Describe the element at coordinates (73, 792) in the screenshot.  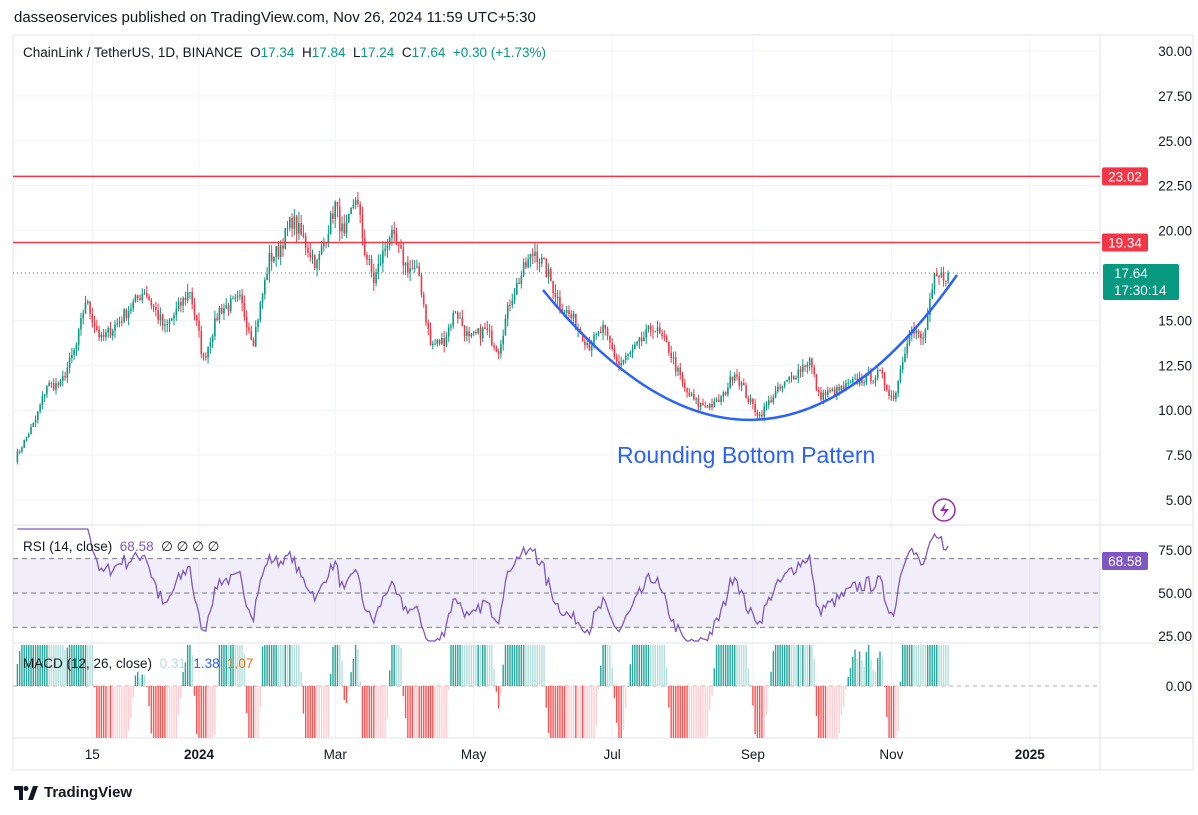
I see `tradingview-logo: TradingView` at that location.